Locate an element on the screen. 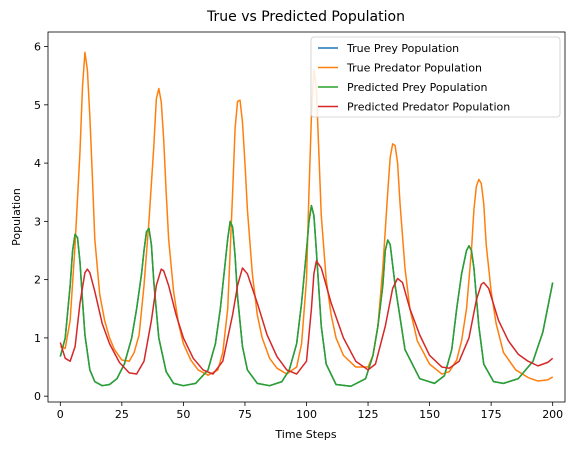  y-axis-label: Population is located at coordinates (16, 217).